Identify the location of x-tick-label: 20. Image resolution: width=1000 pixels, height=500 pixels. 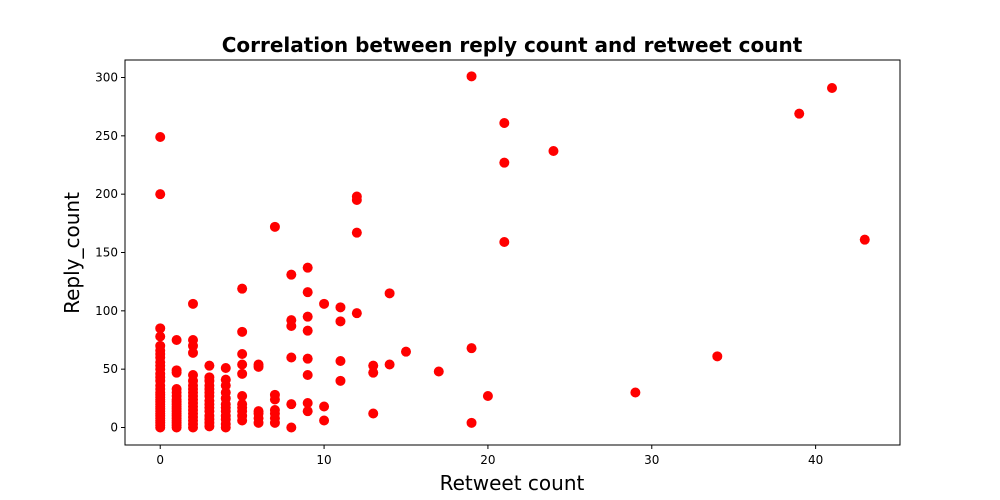
(487, 460).